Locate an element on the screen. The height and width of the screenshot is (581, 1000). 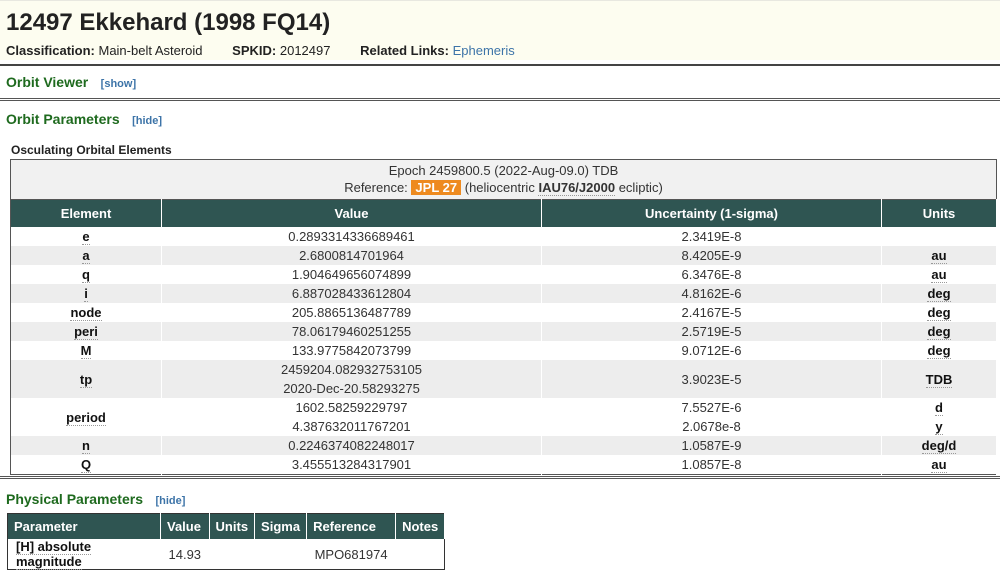
physical-parameters-hide-toggle: [hide] is located at coordinates (170, 501).